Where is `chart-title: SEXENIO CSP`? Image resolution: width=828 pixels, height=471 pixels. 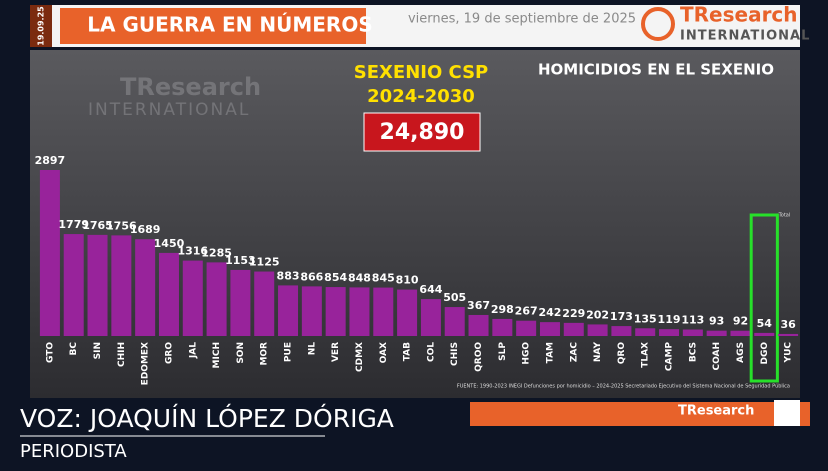
chart-title: SEXENIO CSP is located at coordinates (421, 72).